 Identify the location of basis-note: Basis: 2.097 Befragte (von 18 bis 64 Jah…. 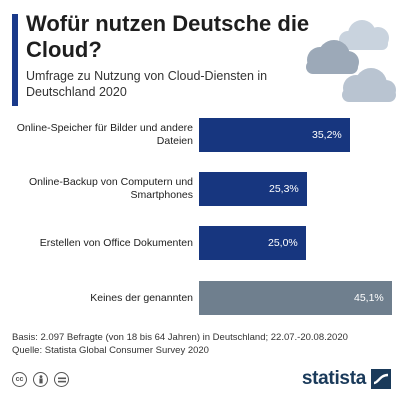
(180, 337).